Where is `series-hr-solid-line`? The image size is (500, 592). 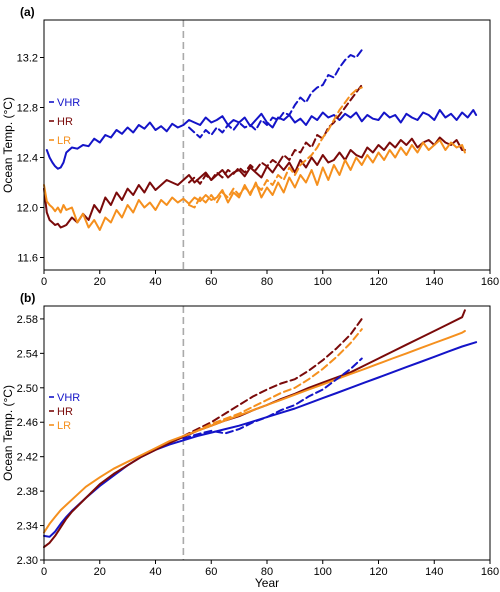 series-hr-solid-line is located at coordinates (254, 182).